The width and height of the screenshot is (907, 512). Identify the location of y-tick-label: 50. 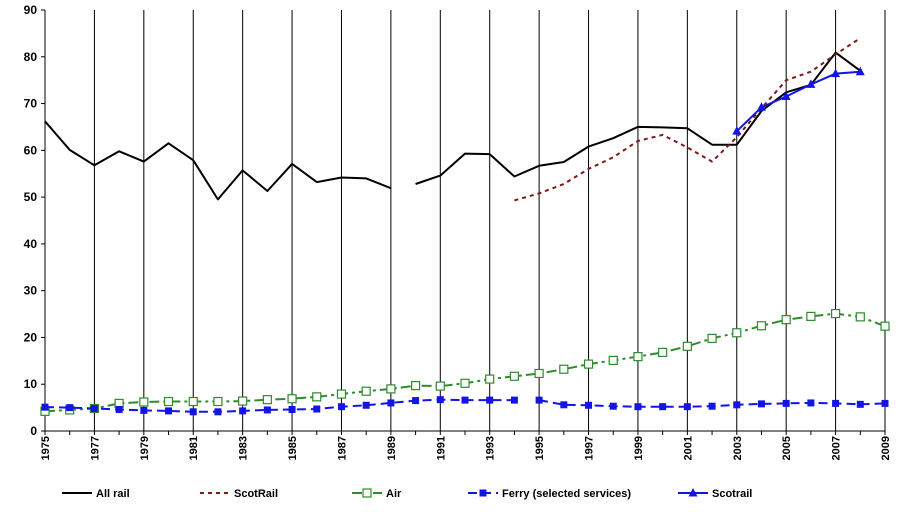
(31, 197).